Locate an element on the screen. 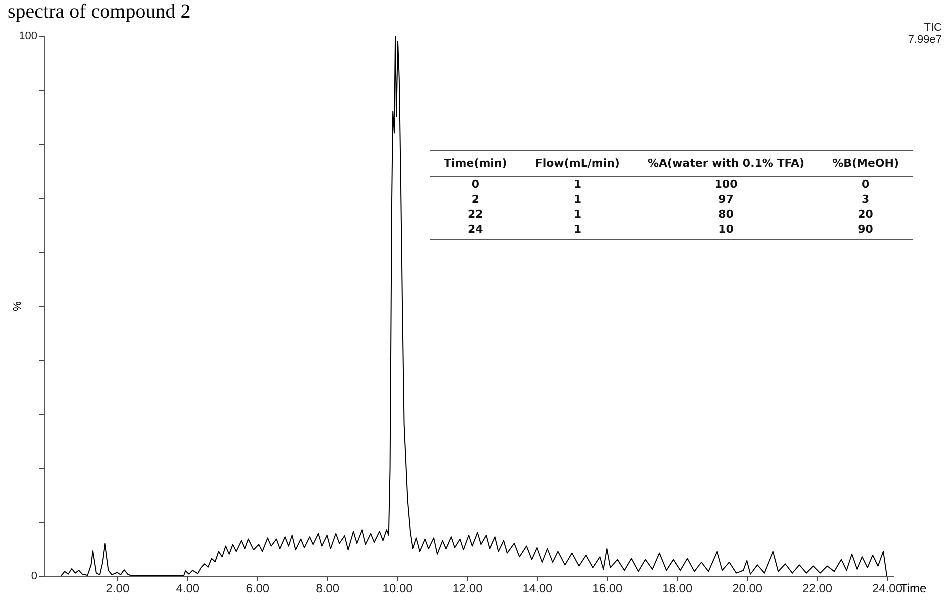  x-tick-label: 6.00 is located at coordinates (258, 589).